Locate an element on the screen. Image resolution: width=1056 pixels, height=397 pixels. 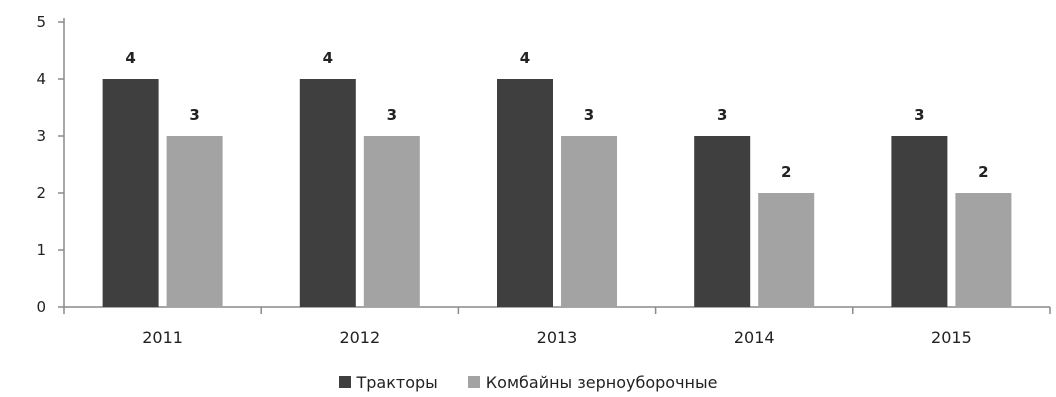
x-tick-label: 2014 is located at coordinates (754, 337).